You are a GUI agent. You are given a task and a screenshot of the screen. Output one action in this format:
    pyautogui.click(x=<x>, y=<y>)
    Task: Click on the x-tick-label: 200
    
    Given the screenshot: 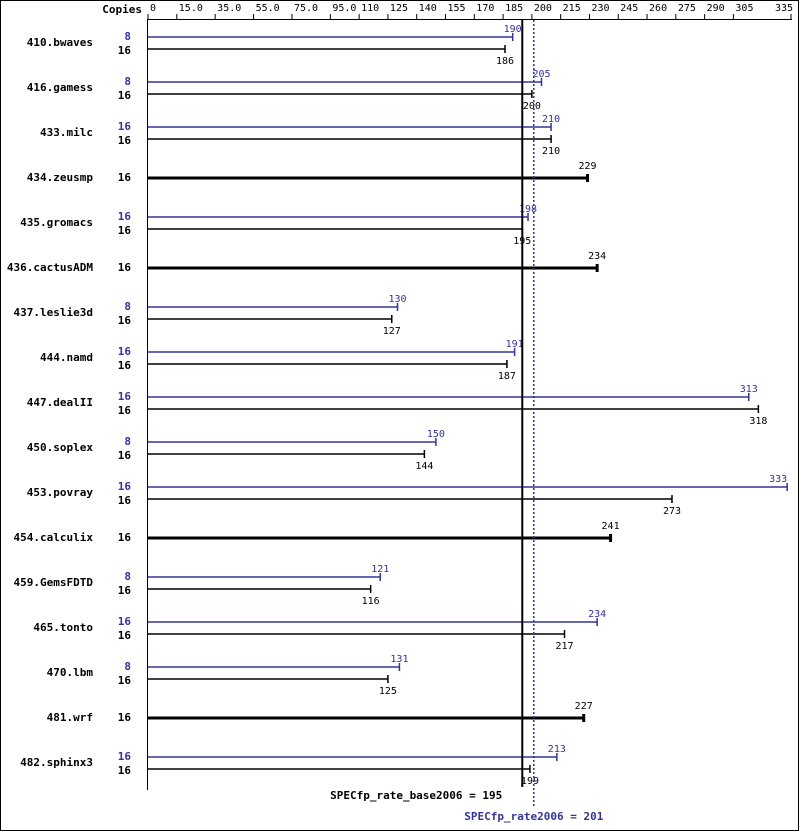 What is the action you would take?
    pyautogui.click(x=543, y=8)
    